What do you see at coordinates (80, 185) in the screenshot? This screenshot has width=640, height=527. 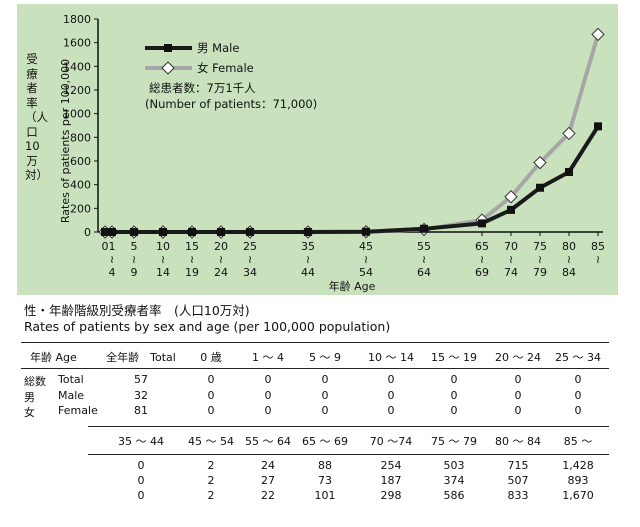 I see `y-tick-label: 400` at bounding box center [80, 185].